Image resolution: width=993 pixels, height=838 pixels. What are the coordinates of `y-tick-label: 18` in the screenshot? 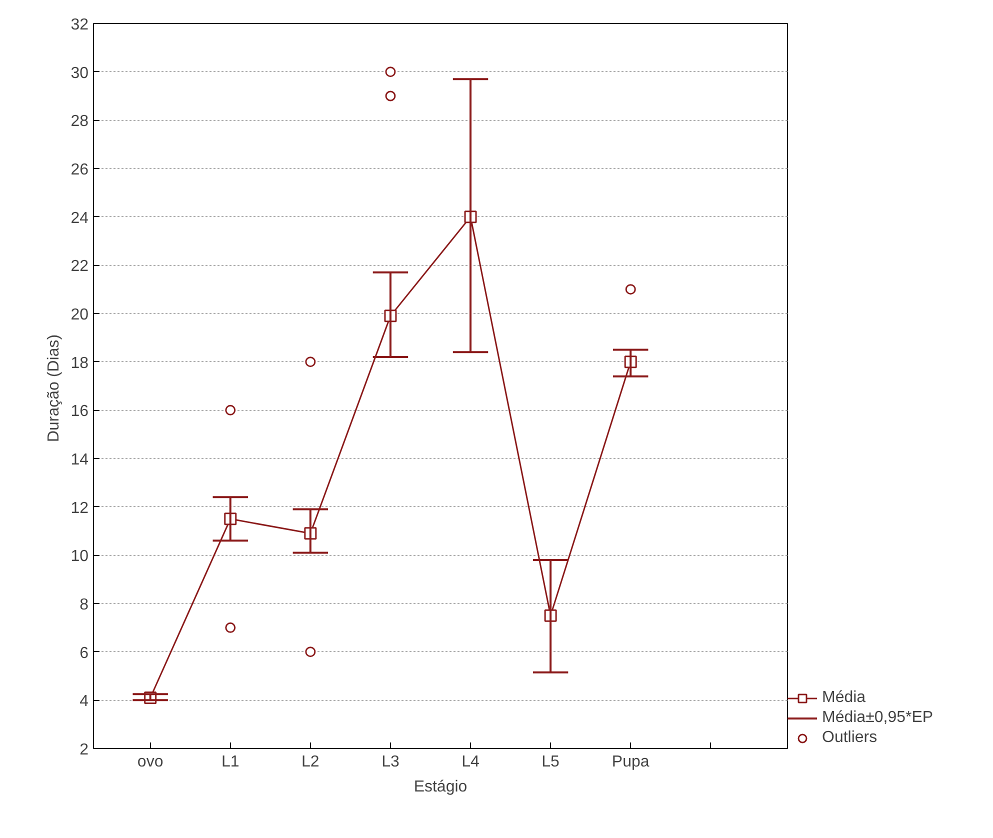 It's located at (79, 363).